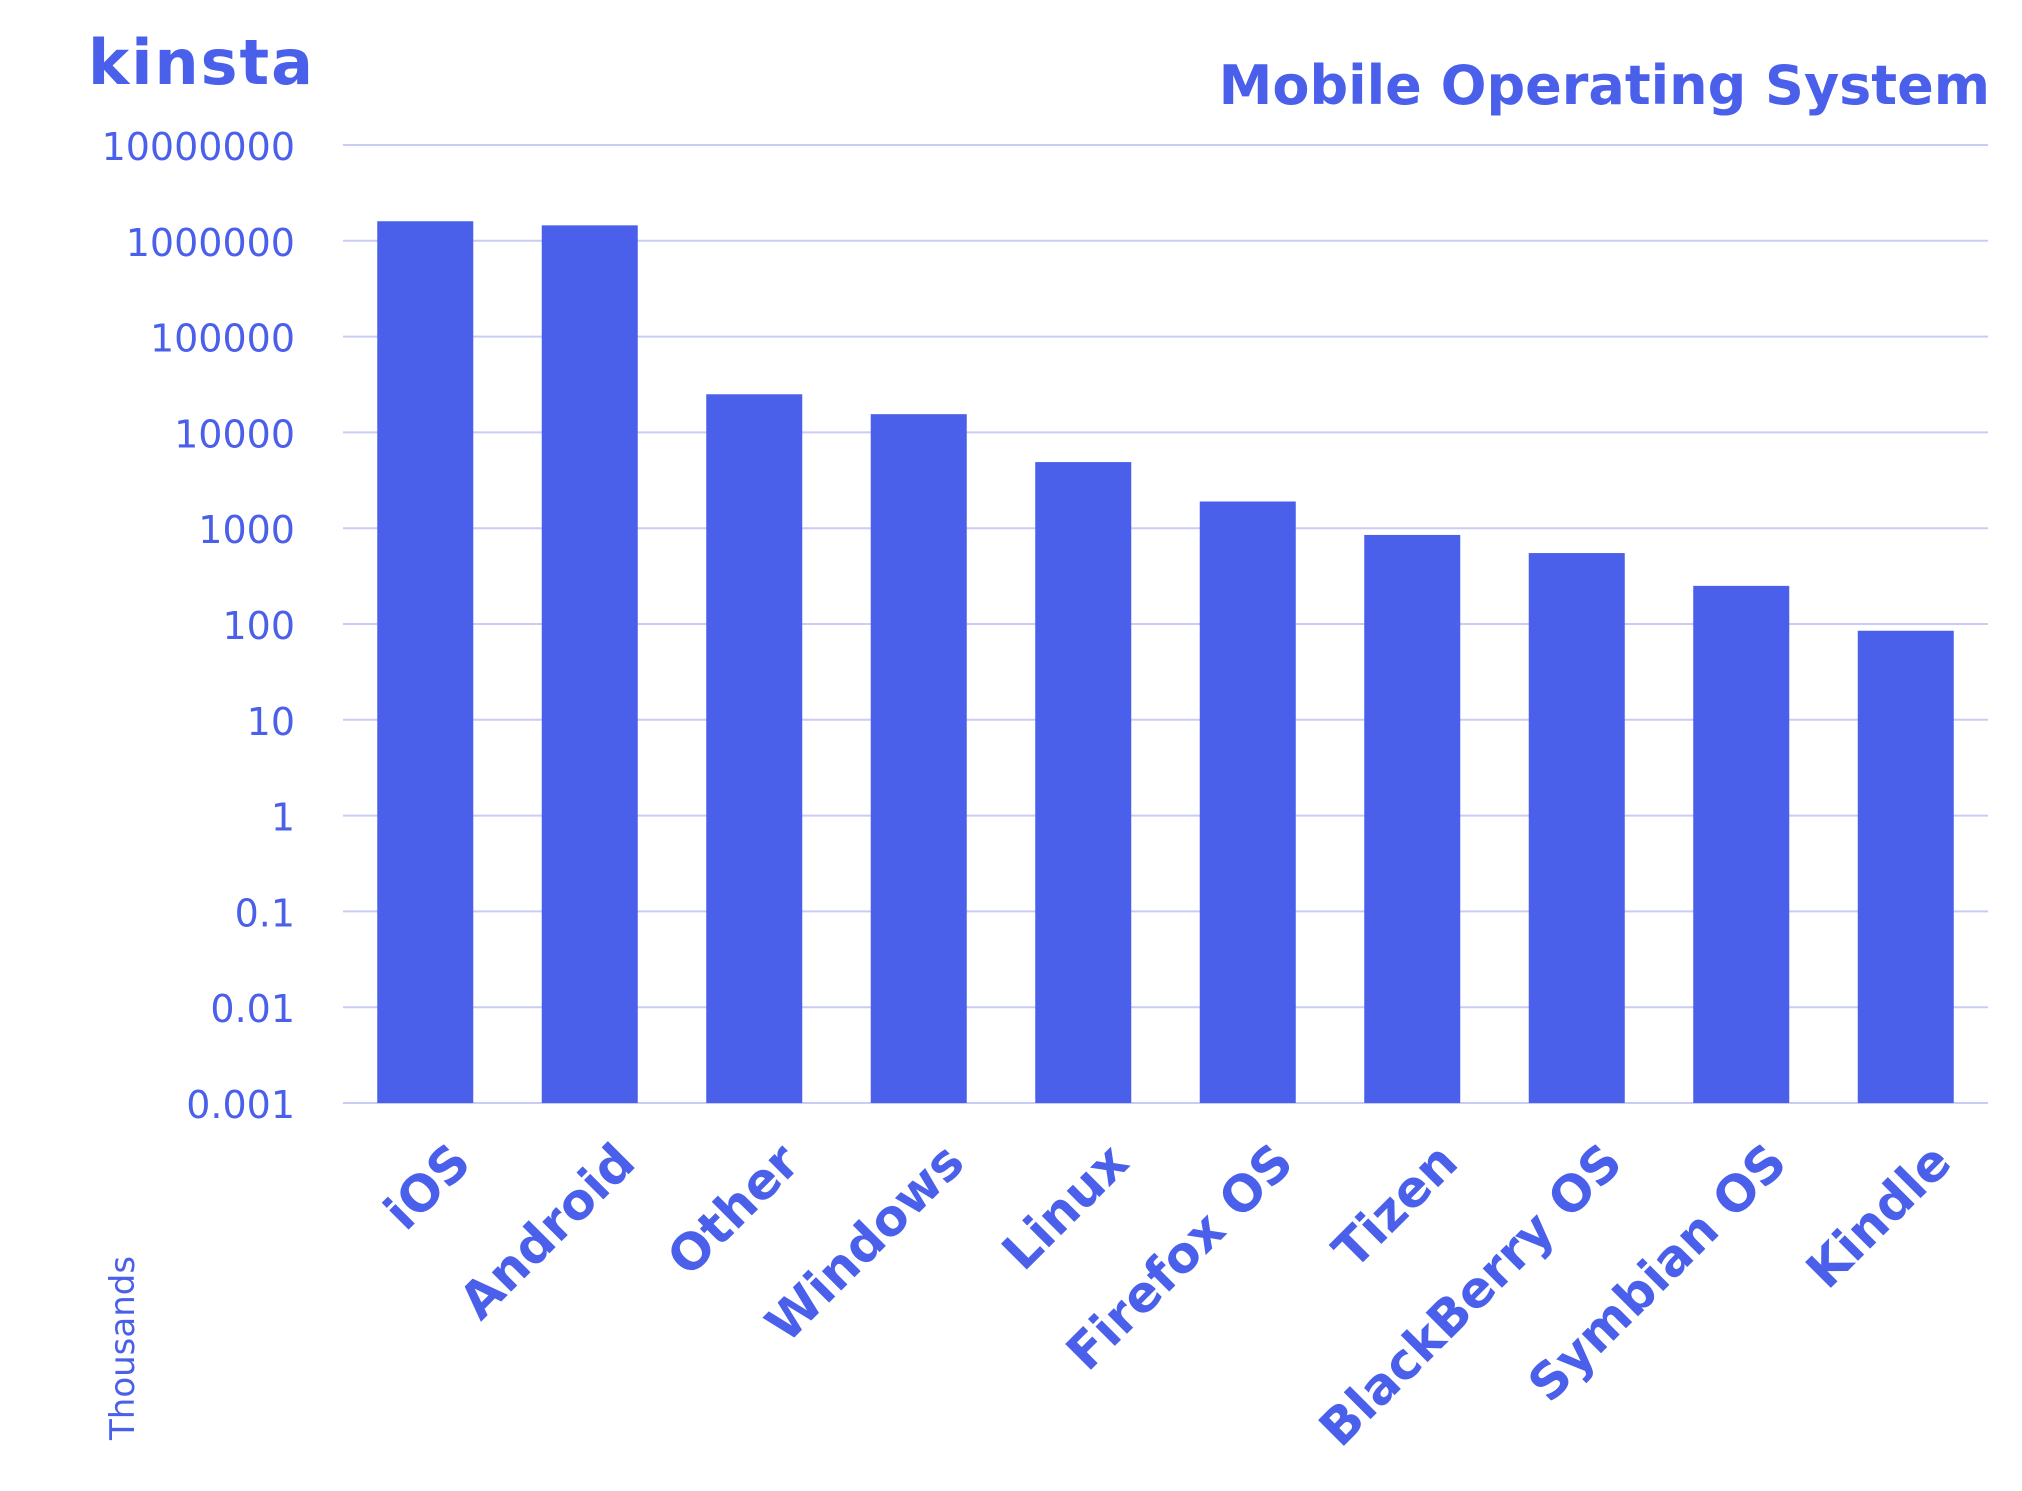 This screenshot has height=1491, width=2022. Describe the element at coordinates (252, 1009) in the screenshot. I see `y-tick-label: 0.01` at that location.